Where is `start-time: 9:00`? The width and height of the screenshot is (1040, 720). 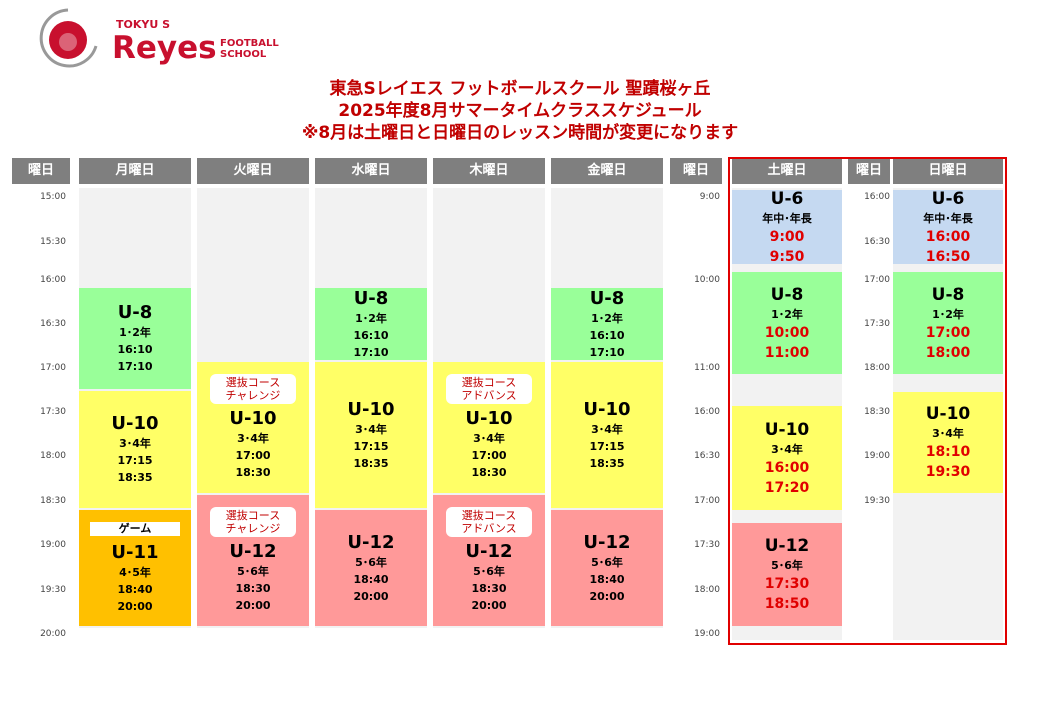 start-time: 9:00 is located at coordinates (787, 236).